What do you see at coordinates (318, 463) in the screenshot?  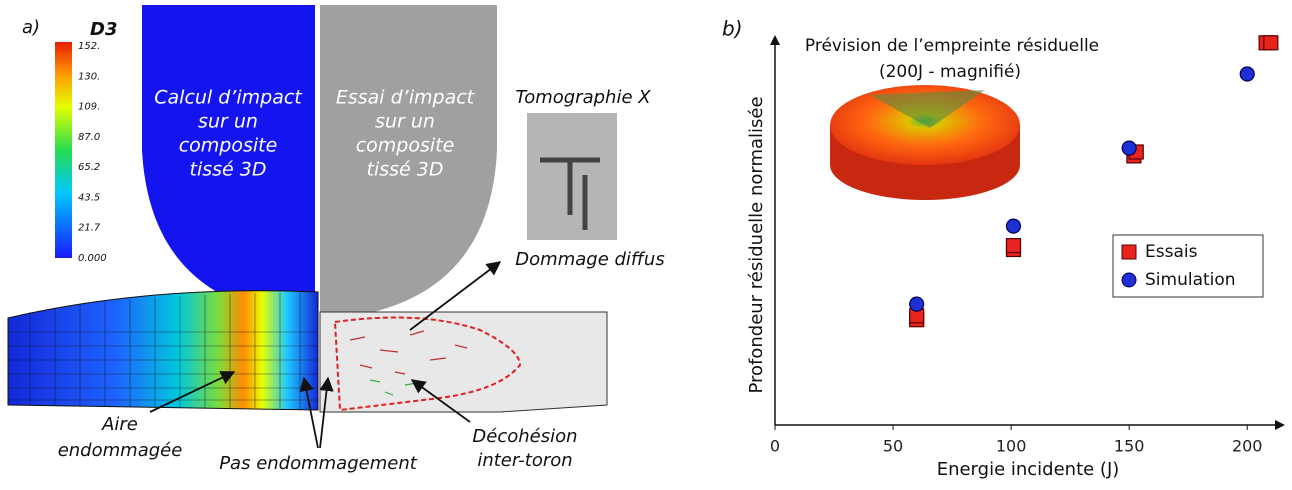 I see `undamaged-label: Pas endommagement` at bounding box center [318, 463].